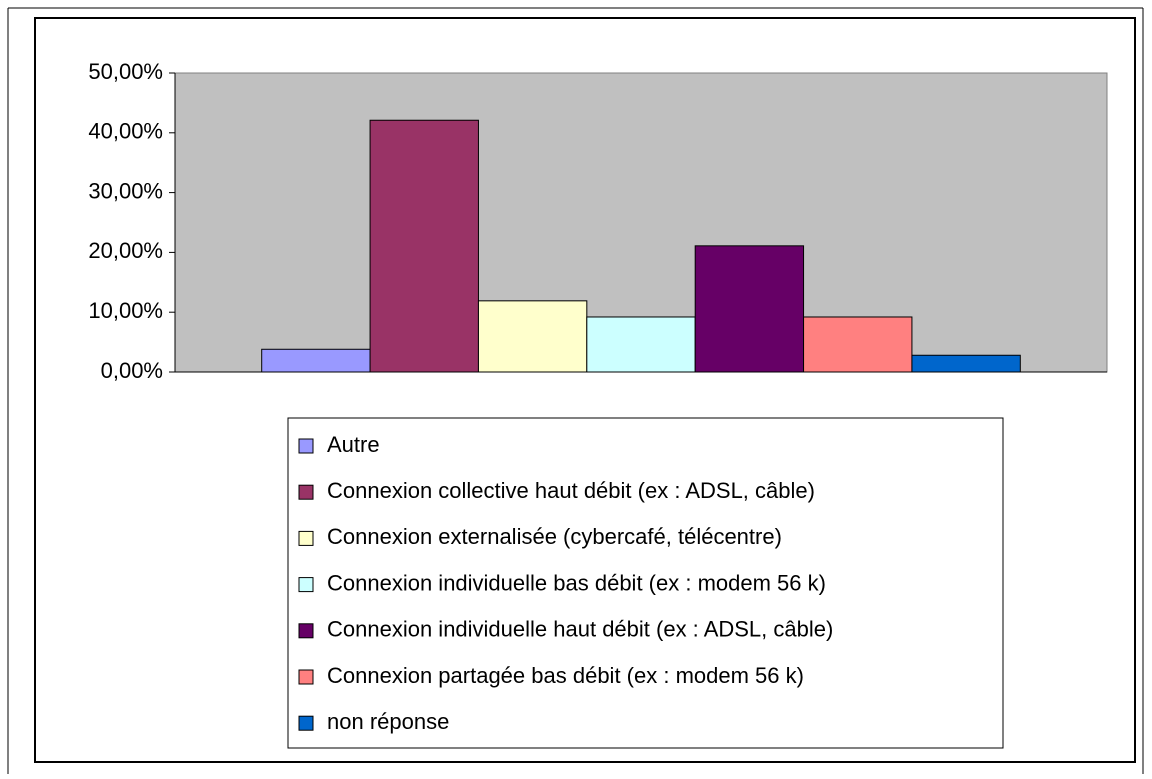 The height and width of the screenshot is (779, 1152). Describe the element at coordinates (125, 131) in the screenshot. I see `y-tick-label: 40,00%` at that location.